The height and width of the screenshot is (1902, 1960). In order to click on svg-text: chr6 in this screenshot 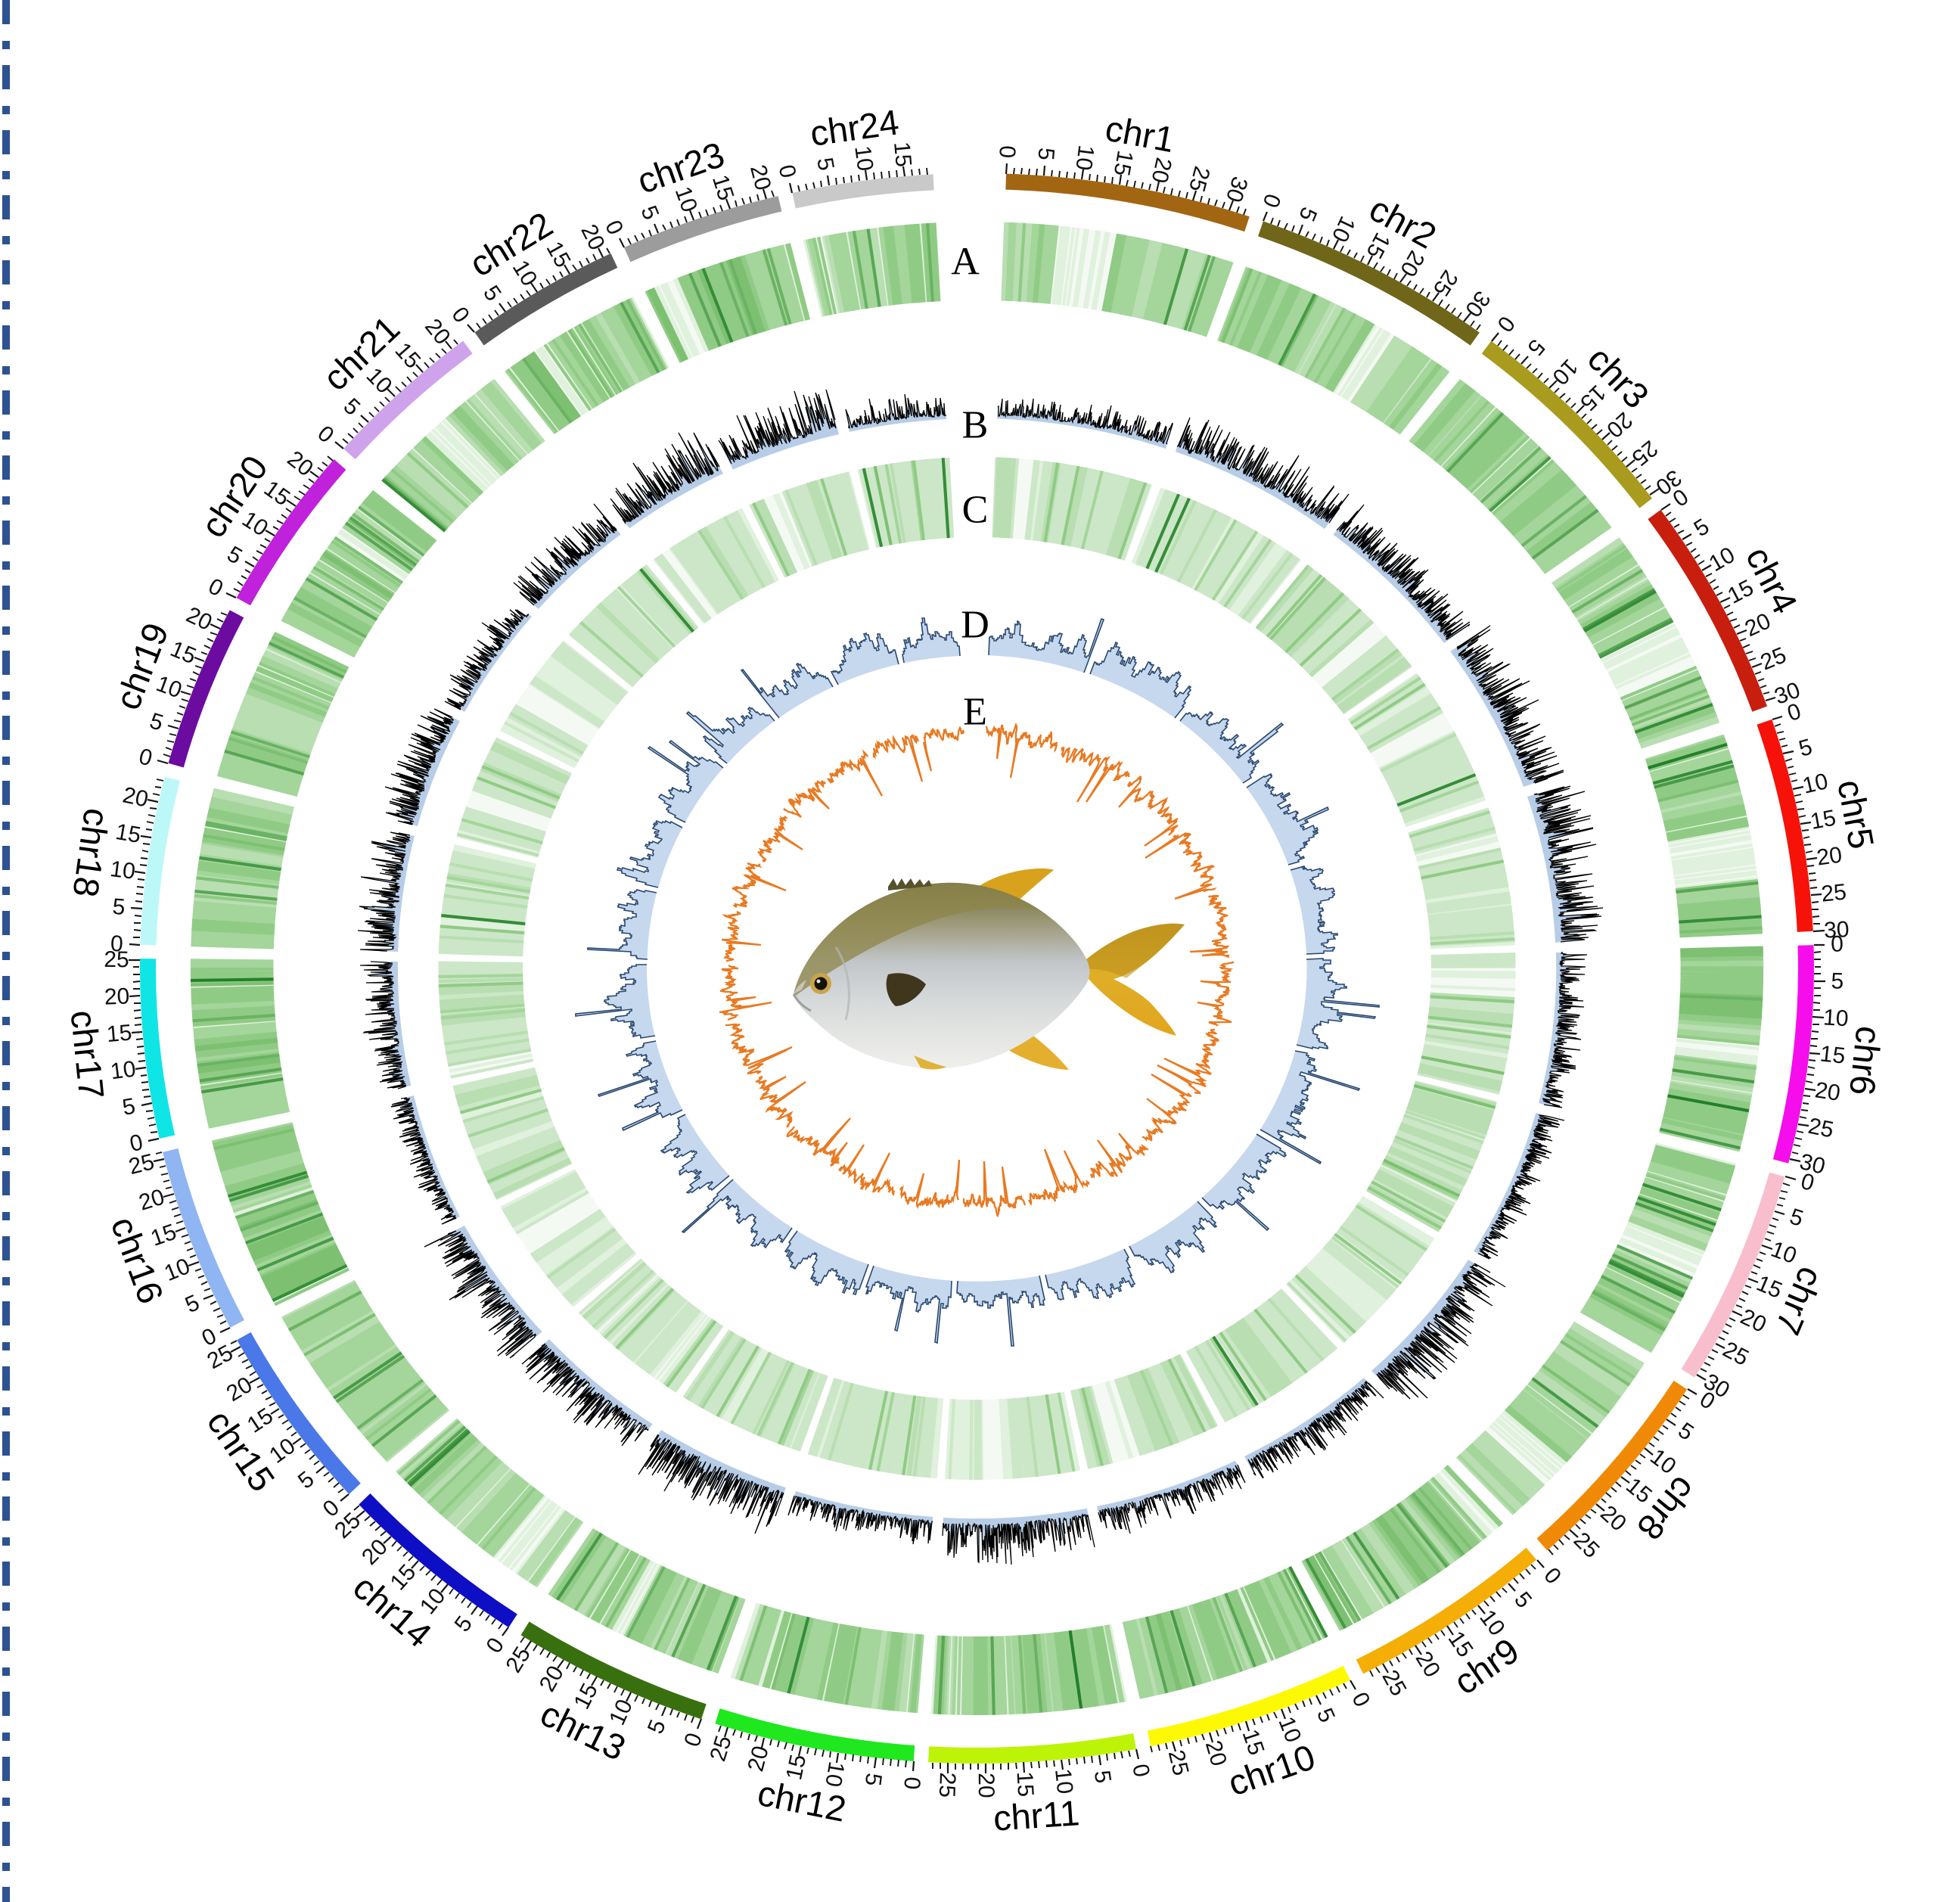, I will do `click(1866, 1061)`.